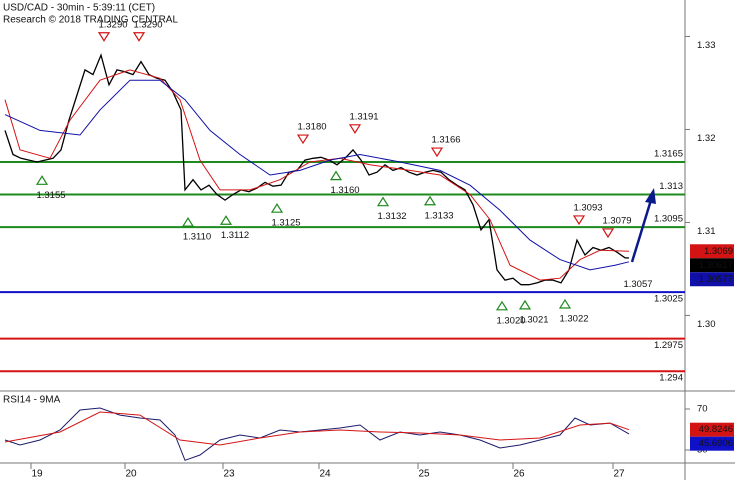 The image size is (735, 480). What do you see at coordinates (616, 220) in the screenshot?
I see `pivot-label: 1.3079` at bounding box center [616, 220].